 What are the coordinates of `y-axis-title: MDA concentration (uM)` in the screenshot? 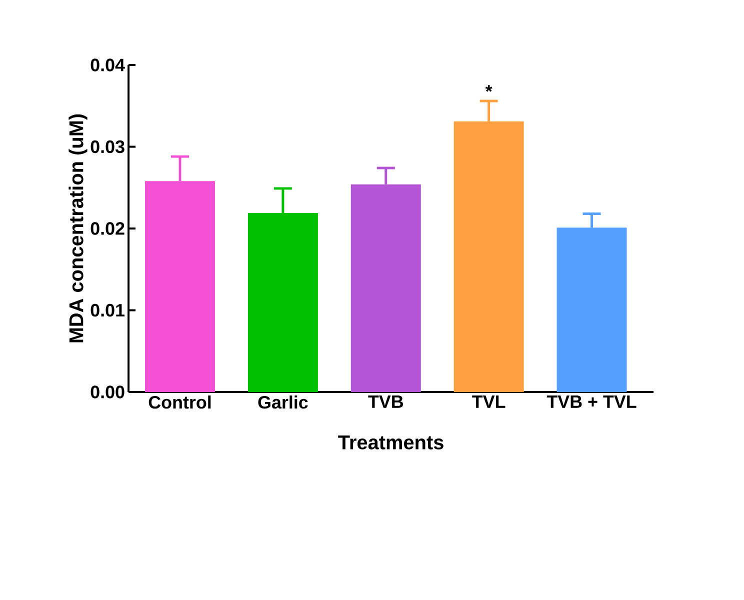 It's located at (78, 228).